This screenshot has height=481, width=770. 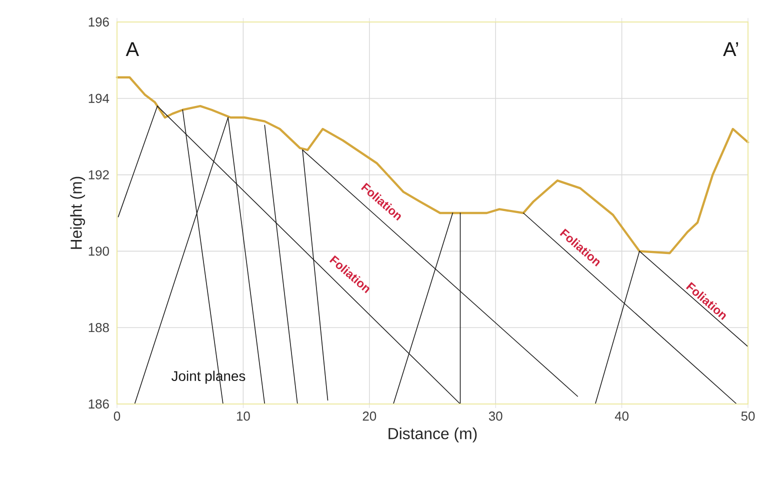 I want to click on y-tick-label: 186, so click(x=98, y=404).